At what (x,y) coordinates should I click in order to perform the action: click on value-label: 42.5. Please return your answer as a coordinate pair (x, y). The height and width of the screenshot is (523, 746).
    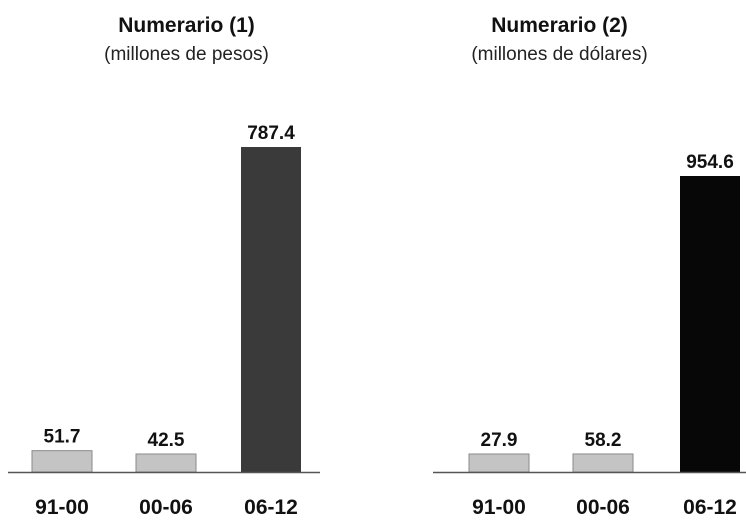
    Looking at the image, I should click on (166, 440).